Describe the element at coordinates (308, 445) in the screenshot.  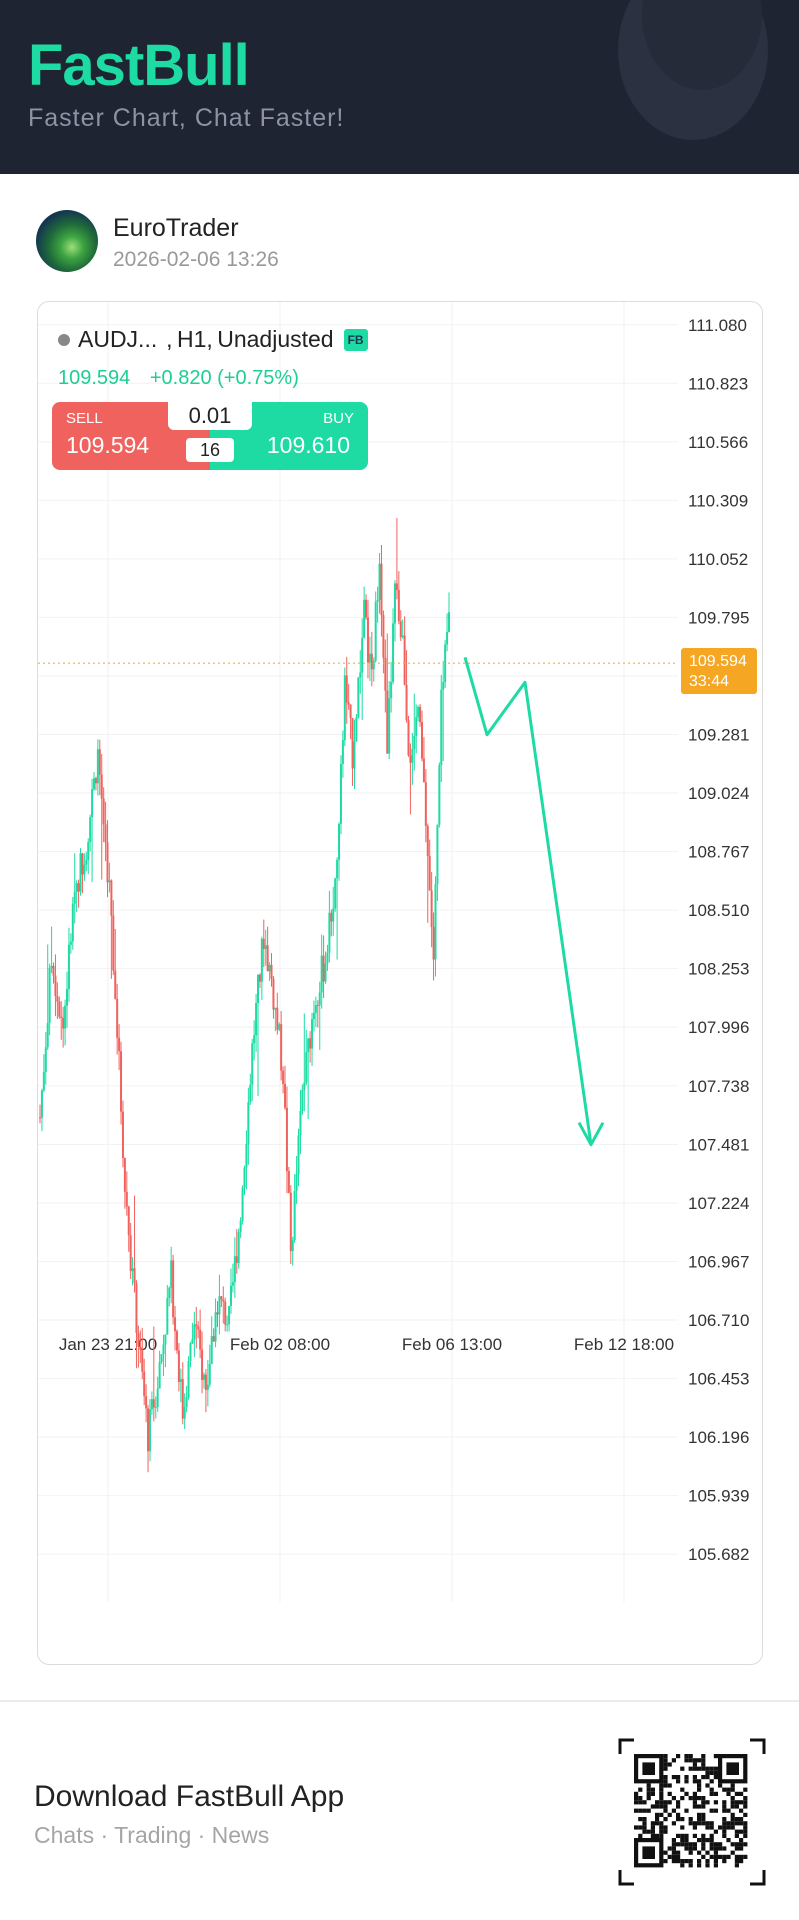
I see `buy-price: 109.610` at that location.